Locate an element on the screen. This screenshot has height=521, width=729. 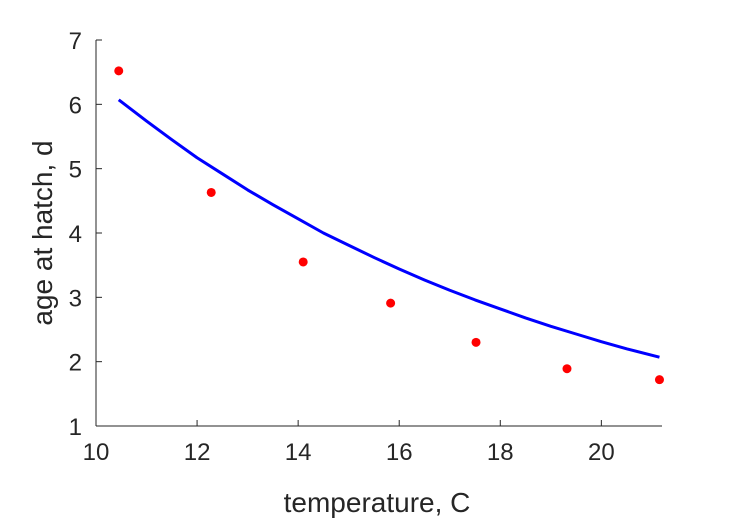
y-tick-label: 6 is located at coordinates (75, 105).